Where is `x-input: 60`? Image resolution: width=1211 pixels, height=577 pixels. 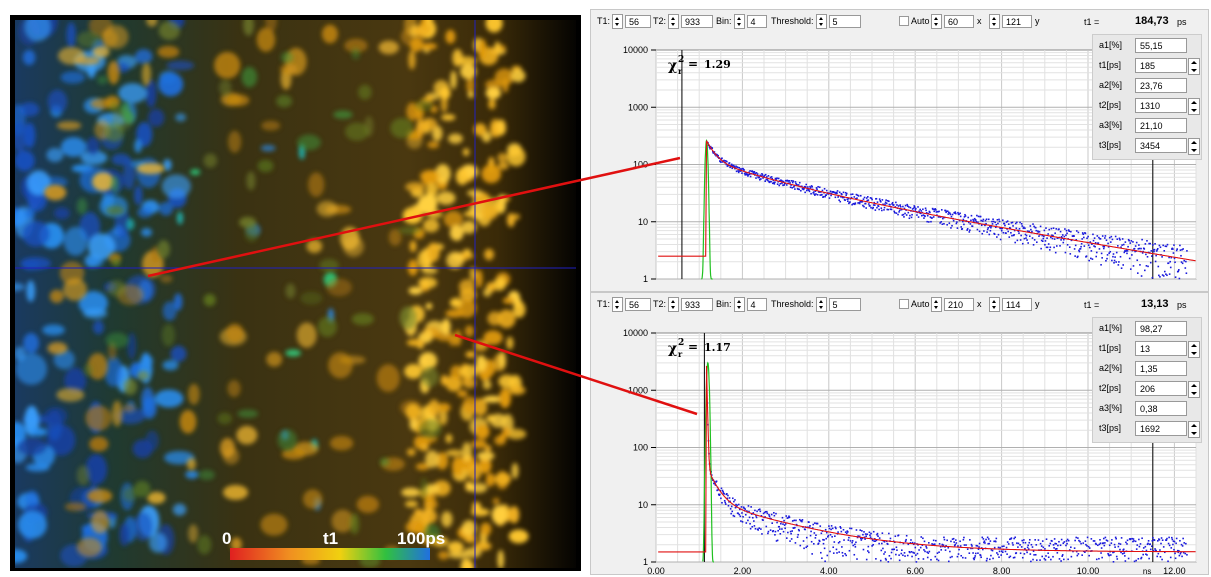
x-input: 60 is located at coordinates (959, 21).